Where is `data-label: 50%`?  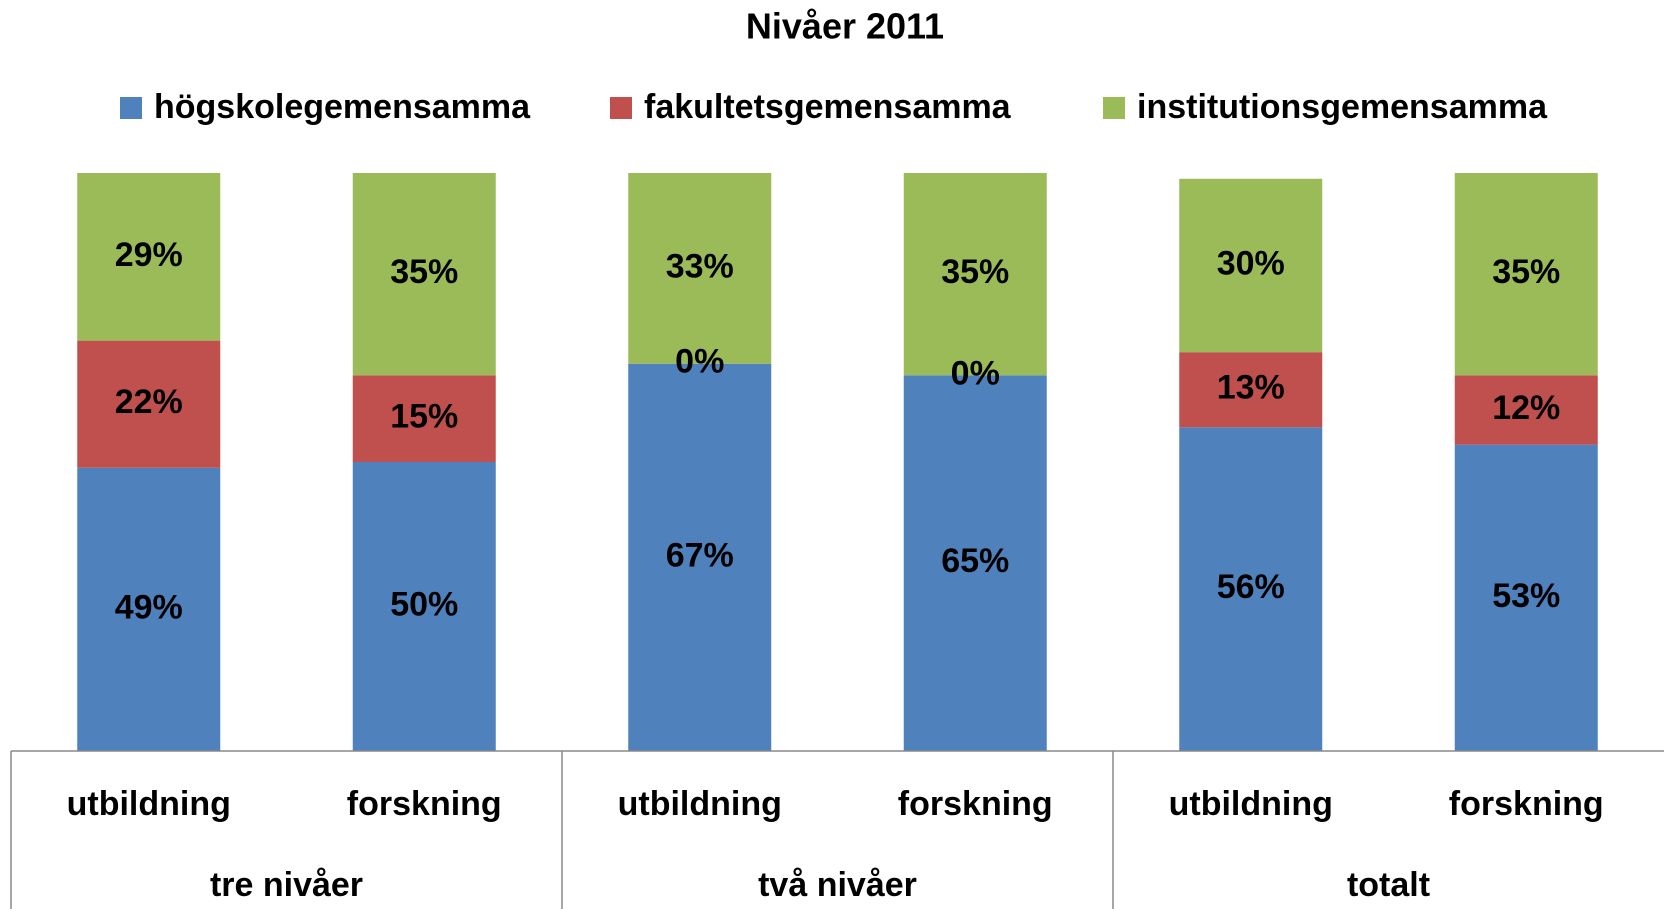 data-label: 50% is located at coordinates (424, 604).